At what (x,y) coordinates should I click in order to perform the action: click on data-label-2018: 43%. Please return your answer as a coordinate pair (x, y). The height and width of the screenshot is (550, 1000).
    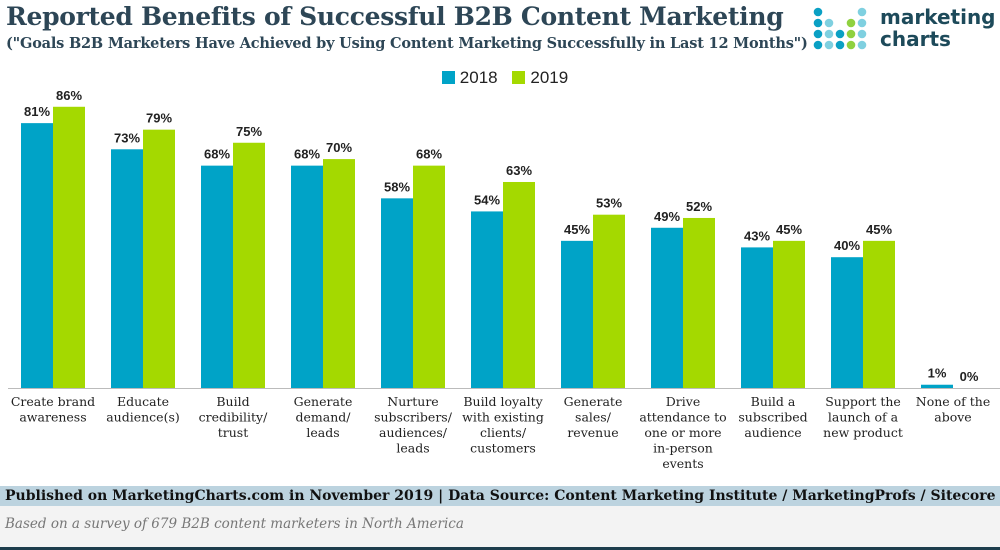
    Looking at the image, I should click on (757, 235).